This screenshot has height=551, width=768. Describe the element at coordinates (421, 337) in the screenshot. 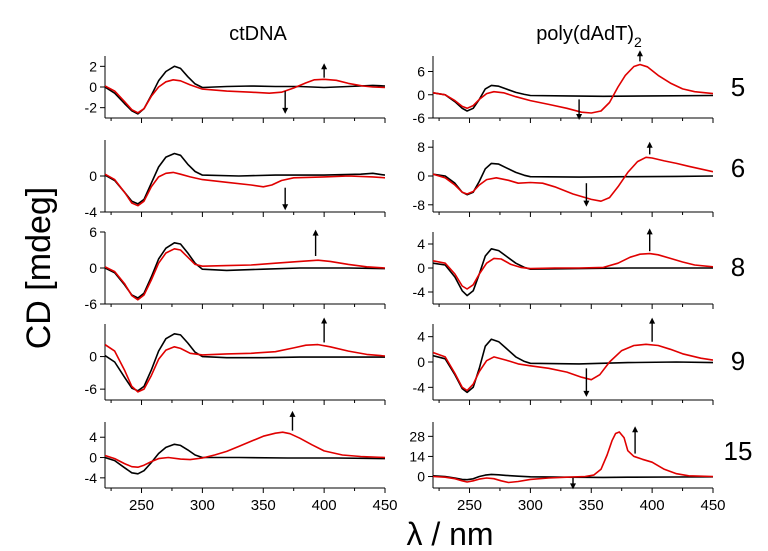

I see `panel-polydadt-9-y-tick-label: 4` at that location.